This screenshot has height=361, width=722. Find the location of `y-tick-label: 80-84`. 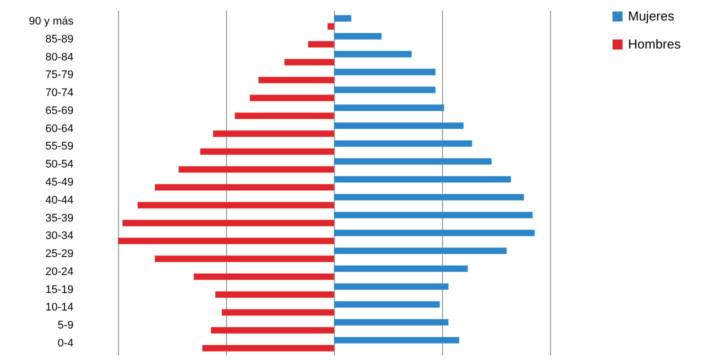

y-tick-label: 80-84 is located at coordinates (59, 57).